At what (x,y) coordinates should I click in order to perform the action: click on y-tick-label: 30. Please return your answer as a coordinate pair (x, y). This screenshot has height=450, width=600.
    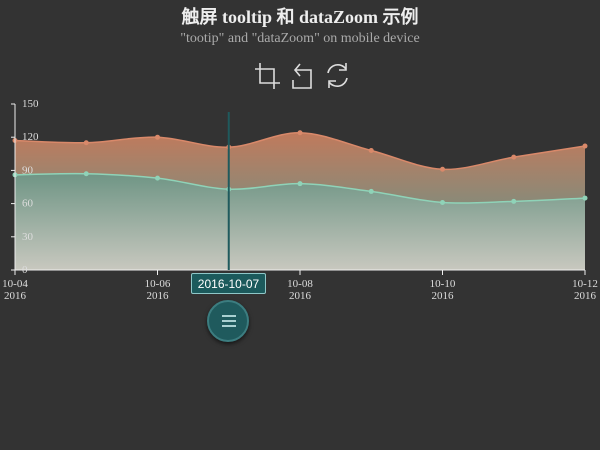
    Looking at the image, I should click on (28, 237).